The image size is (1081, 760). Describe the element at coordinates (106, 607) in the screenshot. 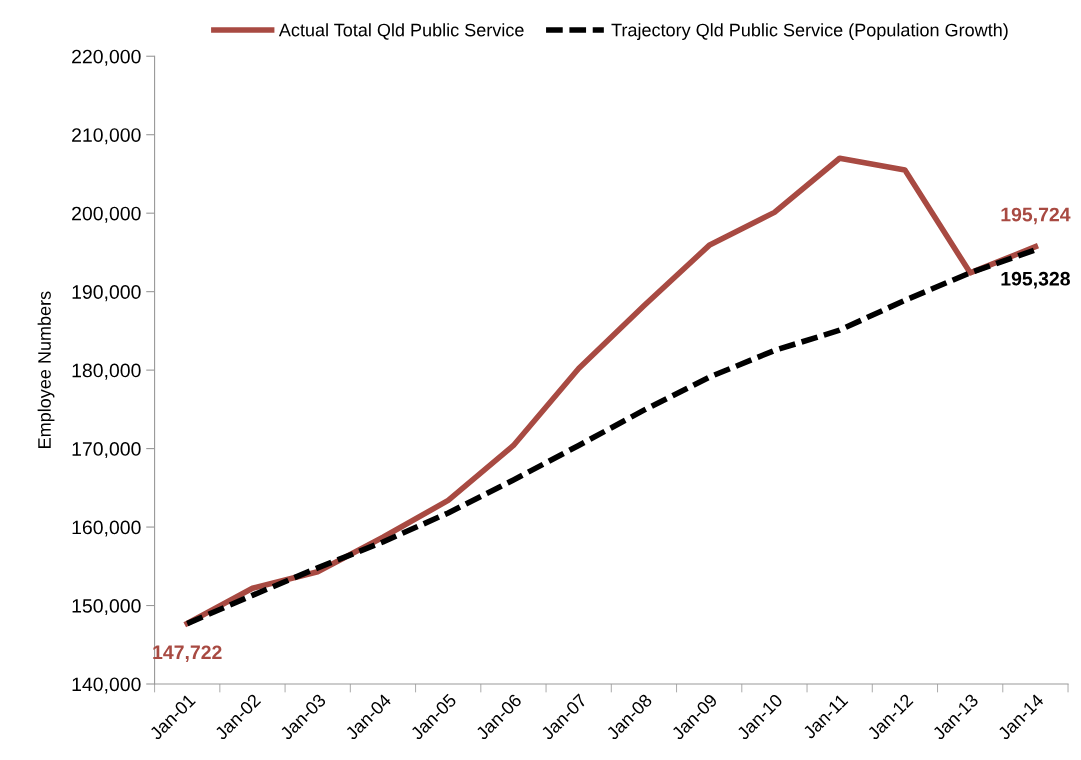

I see `y-tick-label: 150,000` at that location.